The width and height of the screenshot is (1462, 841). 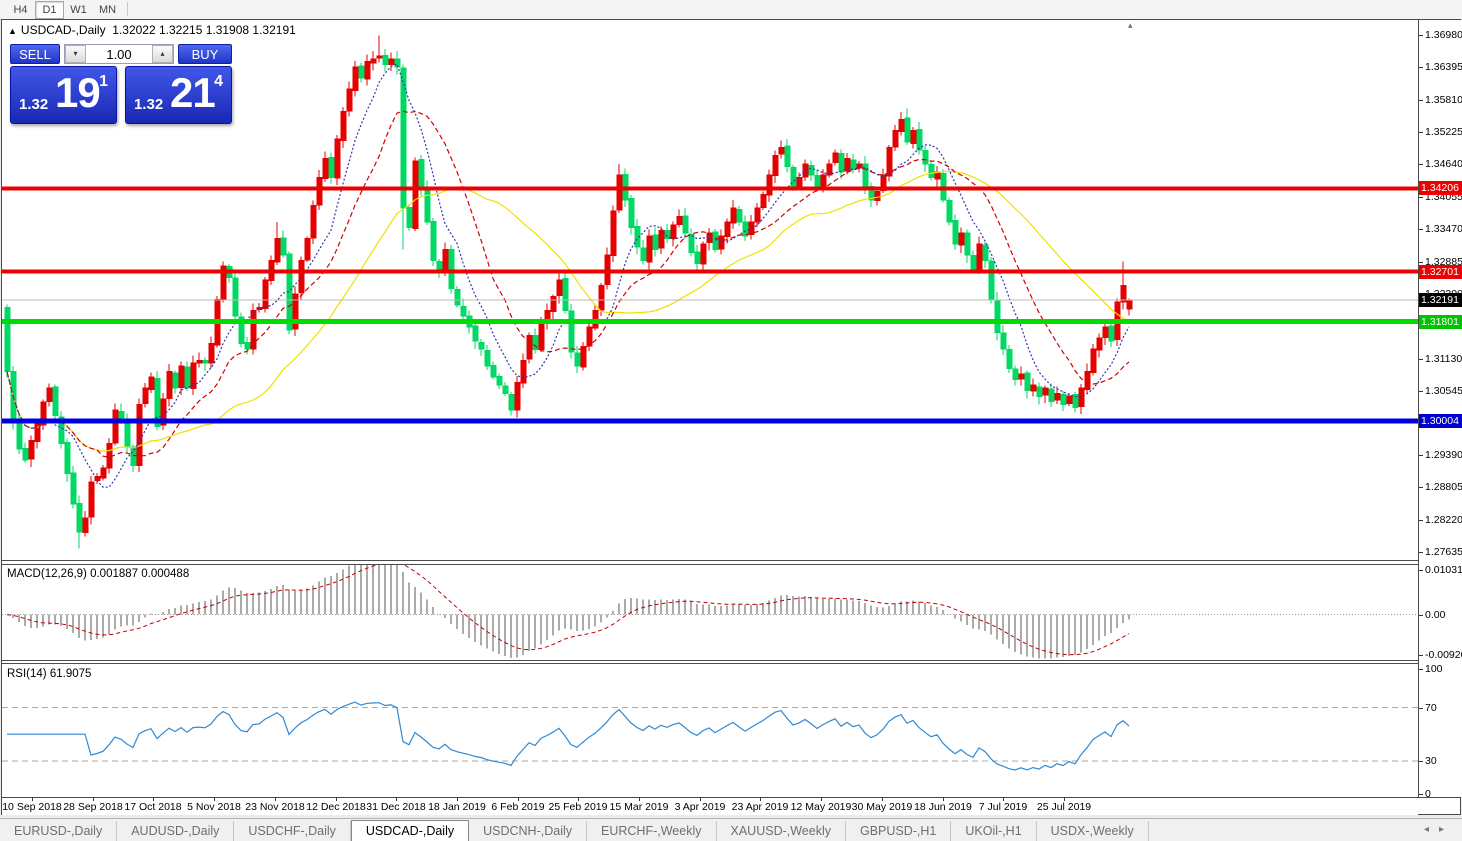 What do you see at coordinates (1443, 520) in the screenshot?
I see `price-axis-tick: 1.28220` at bounding box center [1443, 520].